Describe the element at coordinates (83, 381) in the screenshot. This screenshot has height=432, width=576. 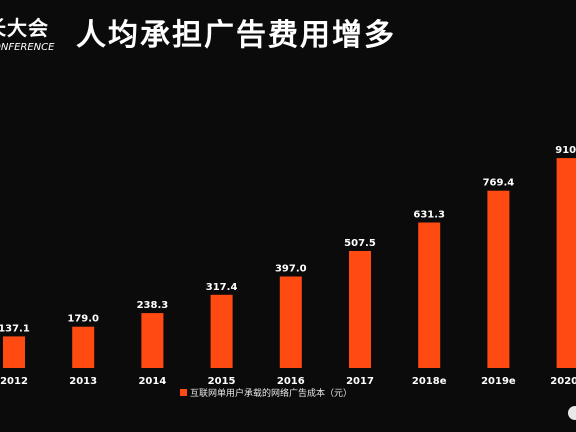
I see `category-label-2013: 2013` at that location.